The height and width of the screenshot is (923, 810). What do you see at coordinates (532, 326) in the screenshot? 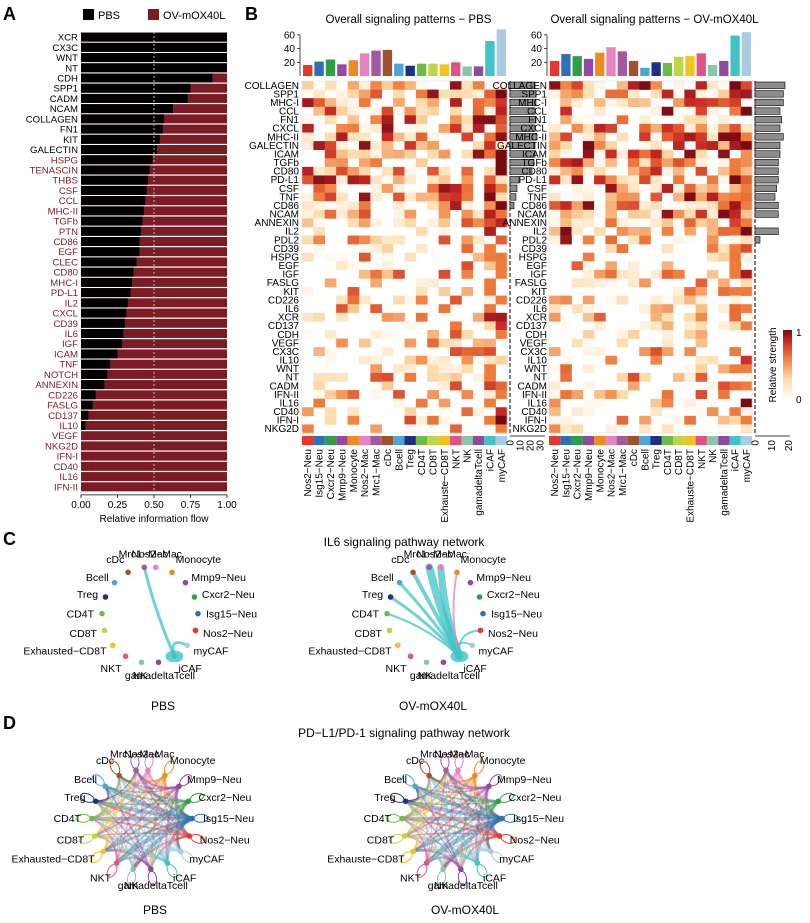
I see `pathway-label-right-CD137: CD137` at bounding box center [532, 326].